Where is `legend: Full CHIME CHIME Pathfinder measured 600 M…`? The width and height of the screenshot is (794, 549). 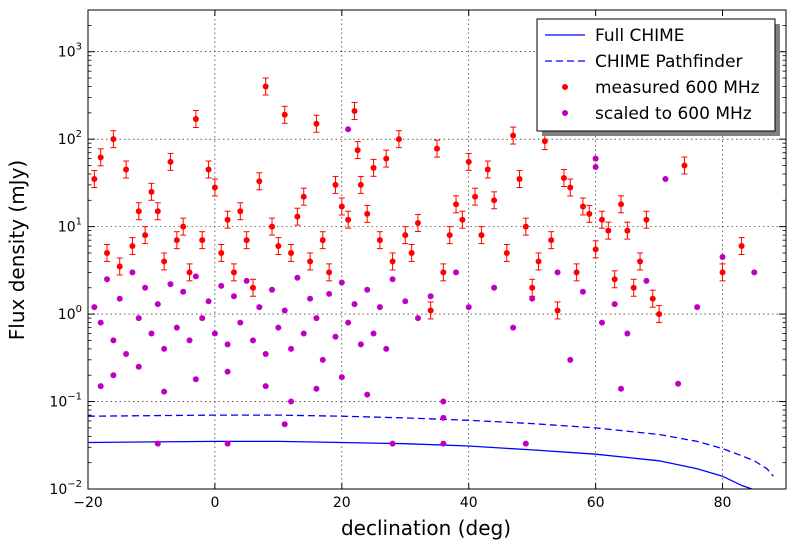
legend: Full CHIME CHIME Pathfinder measured 600 M… is located at coordinates (658, 77).